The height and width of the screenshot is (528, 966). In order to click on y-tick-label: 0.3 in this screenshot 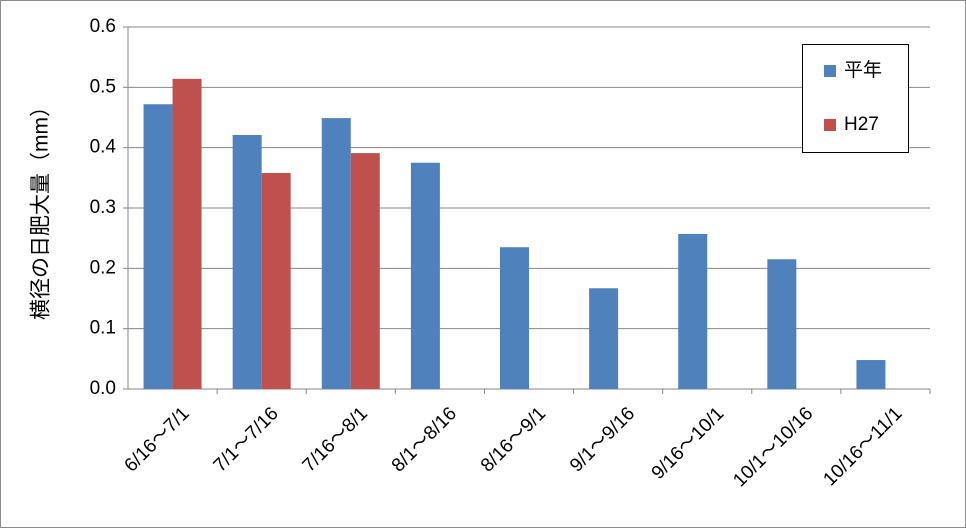, I will do `click(103, 207)`.